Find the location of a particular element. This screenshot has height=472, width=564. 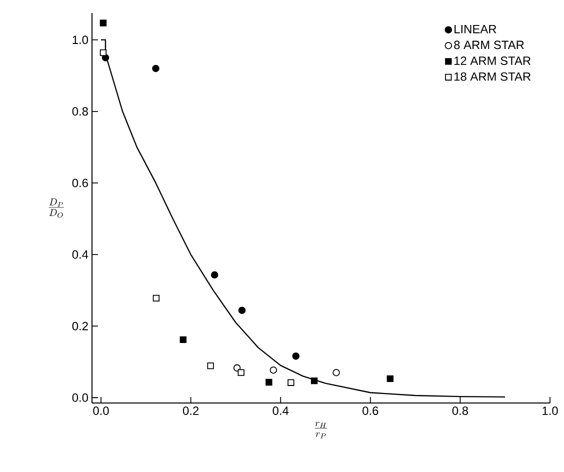

legend-label: LINEAR is located at coordinates (475, 29).